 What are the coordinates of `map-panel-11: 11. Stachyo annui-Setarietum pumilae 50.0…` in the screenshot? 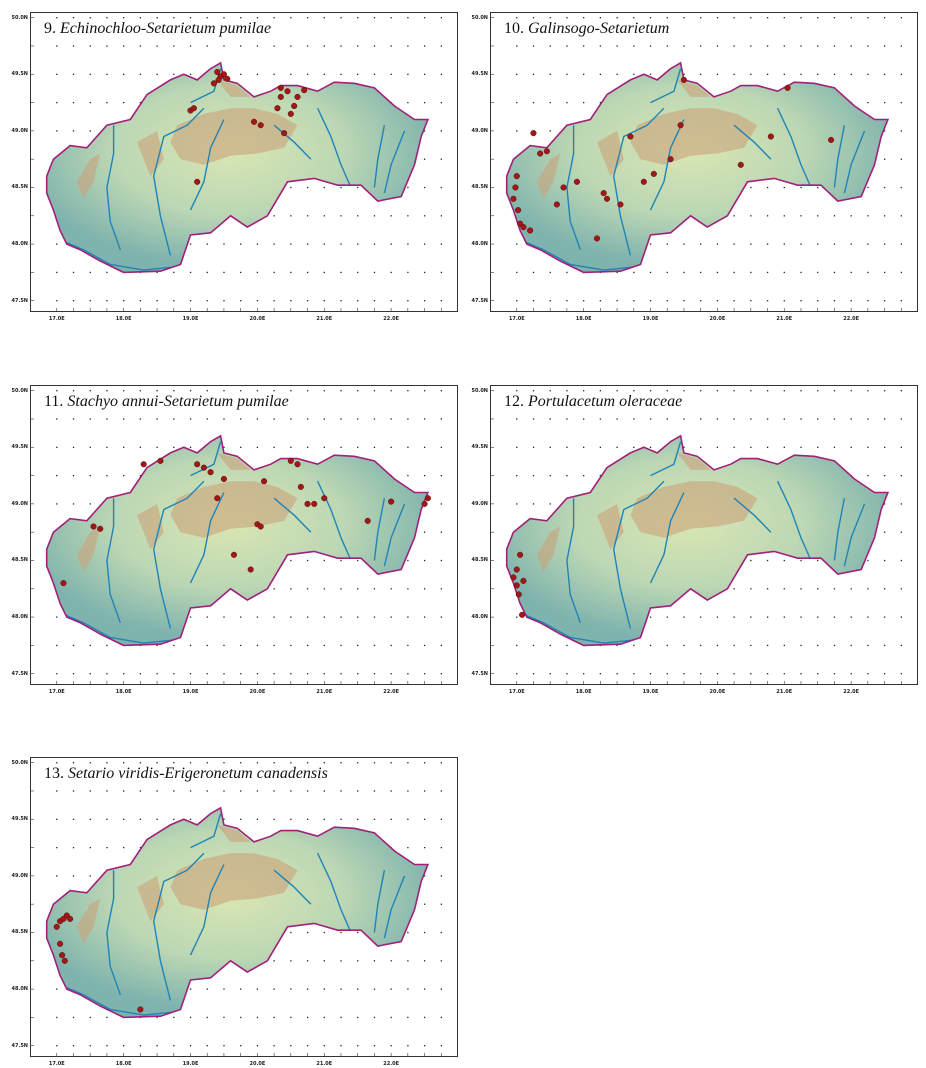 It's located at (234, 540).